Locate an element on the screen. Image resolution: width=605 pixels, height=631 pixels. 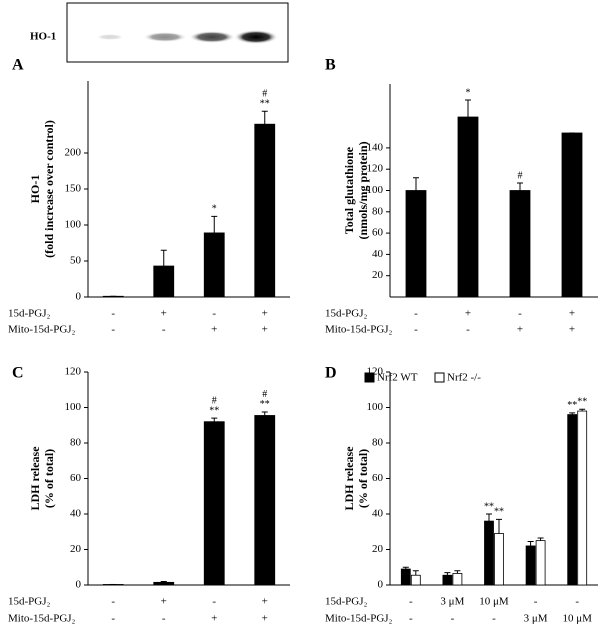
legend-swatch is located at coordinates (369, 377).